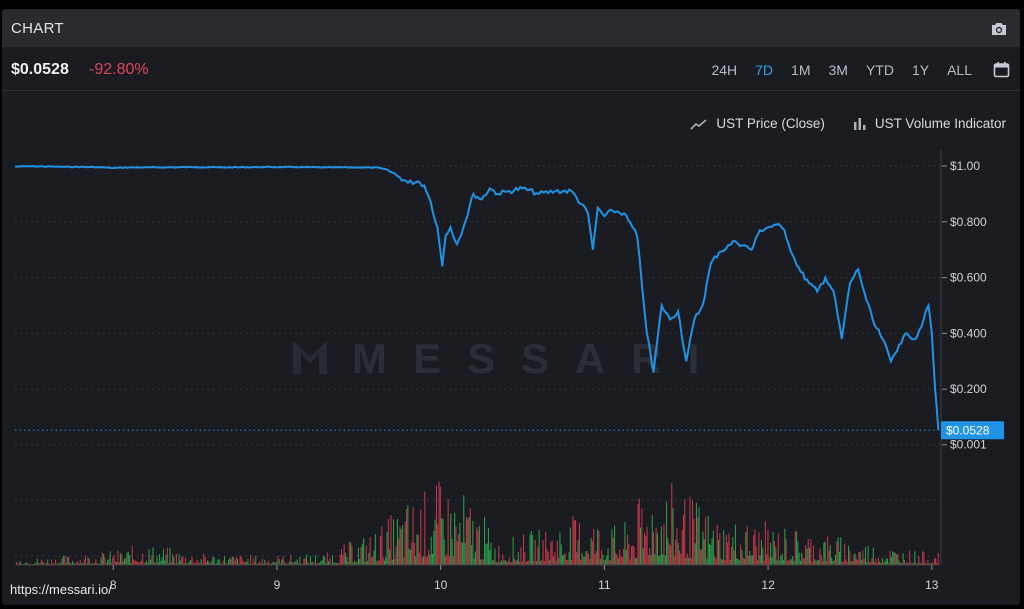  Describe the element at coordinates (879, 70) in the screenshot. I see `range-ytd: YTD` at that location.